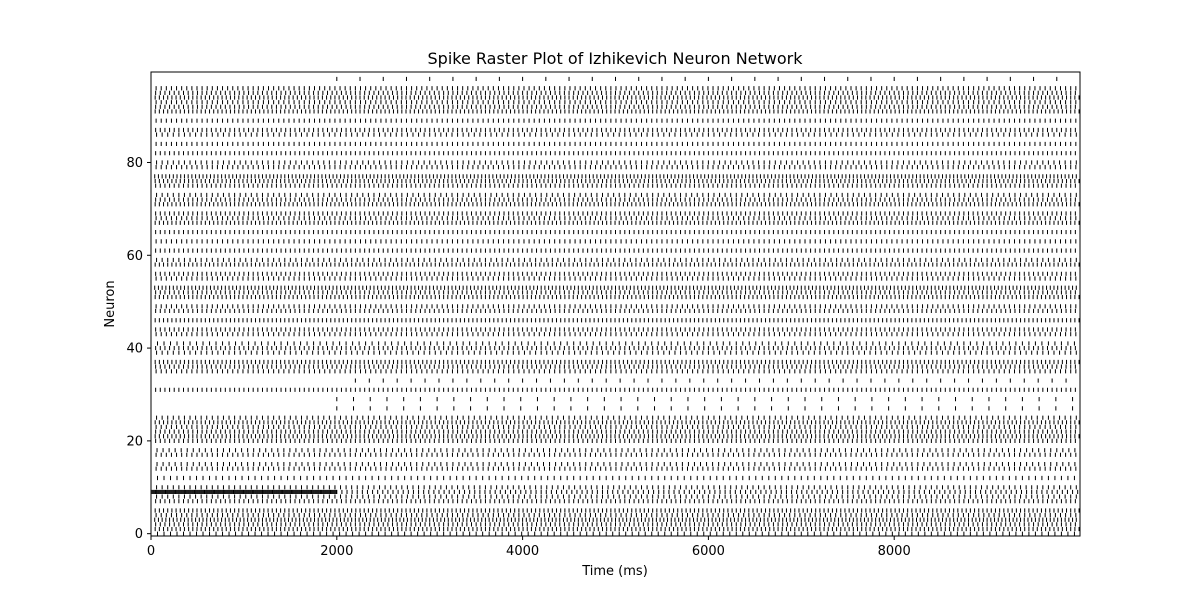 The width and height of the screenshot is (1200, 600). Describe the element at coordinates (614, 334) in the screenshot. I see `neuron-43-spikes` at that location.